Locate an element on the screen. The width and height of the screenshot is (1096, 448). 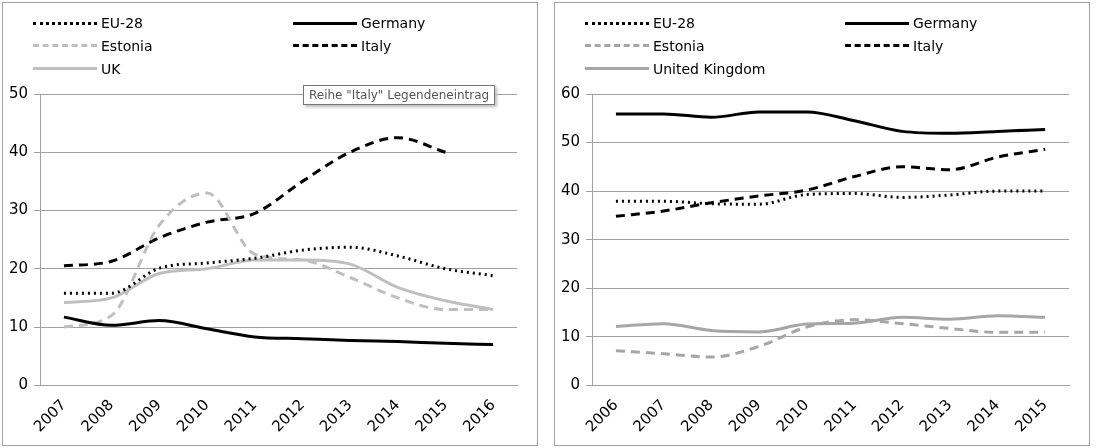
y-tick-label: 60 is located at coordinates (570, 92).